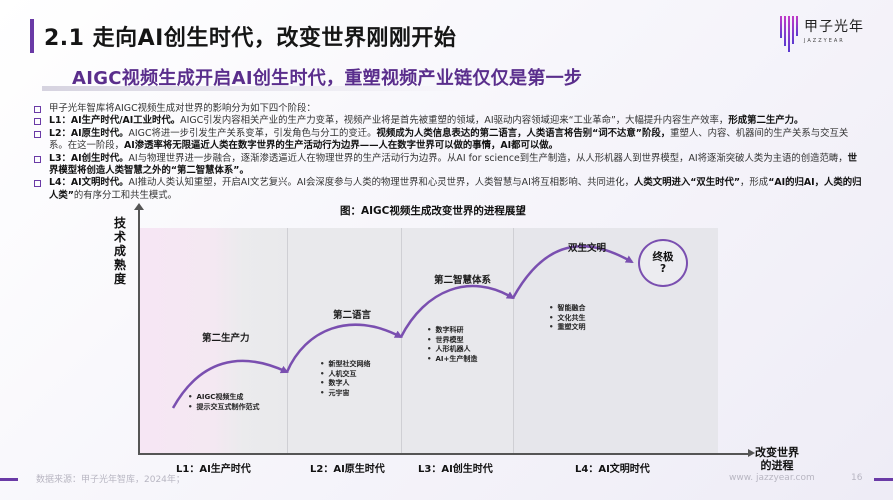 This screenshot has width=893, height=500. What do you see at coordinates (345, 384) in the screenshot?
I see `stage-2-item: 数字人` at bounding box center [345, 384].